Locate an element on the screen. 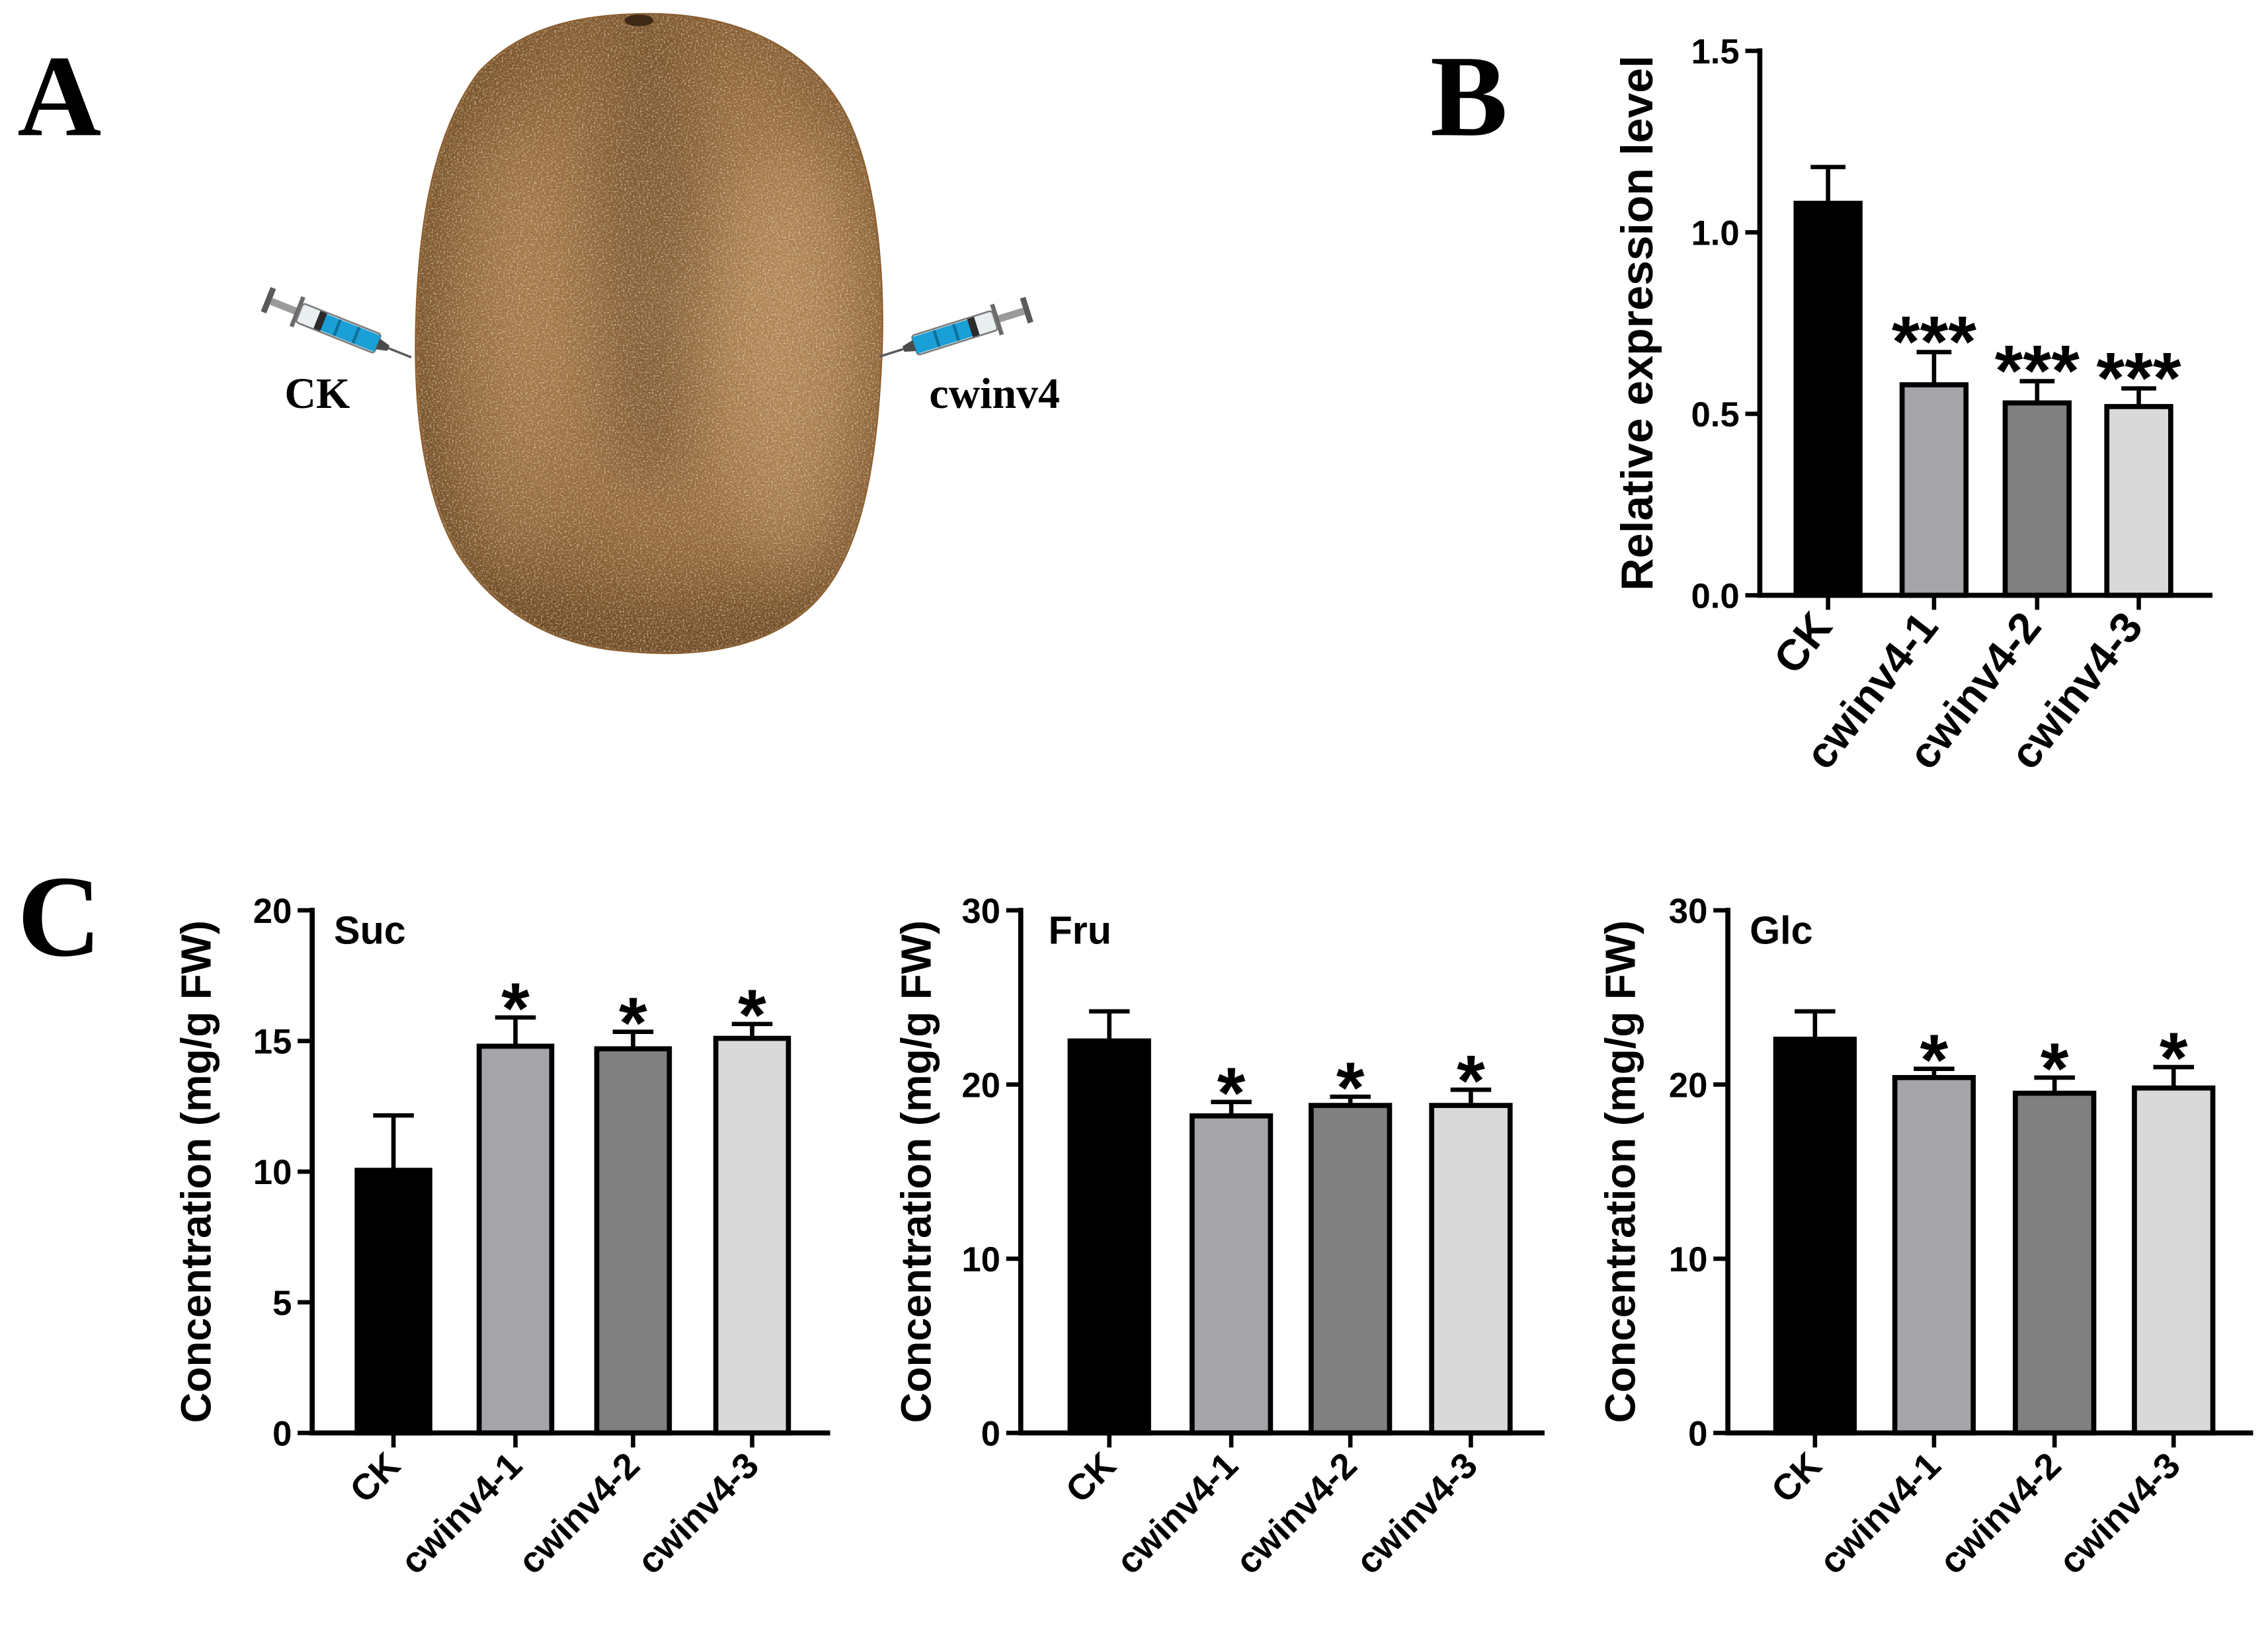 The image size is (2268, 1629). chart-suc-y-tick-label-0: 0 is located at coordinates (282, 1433).